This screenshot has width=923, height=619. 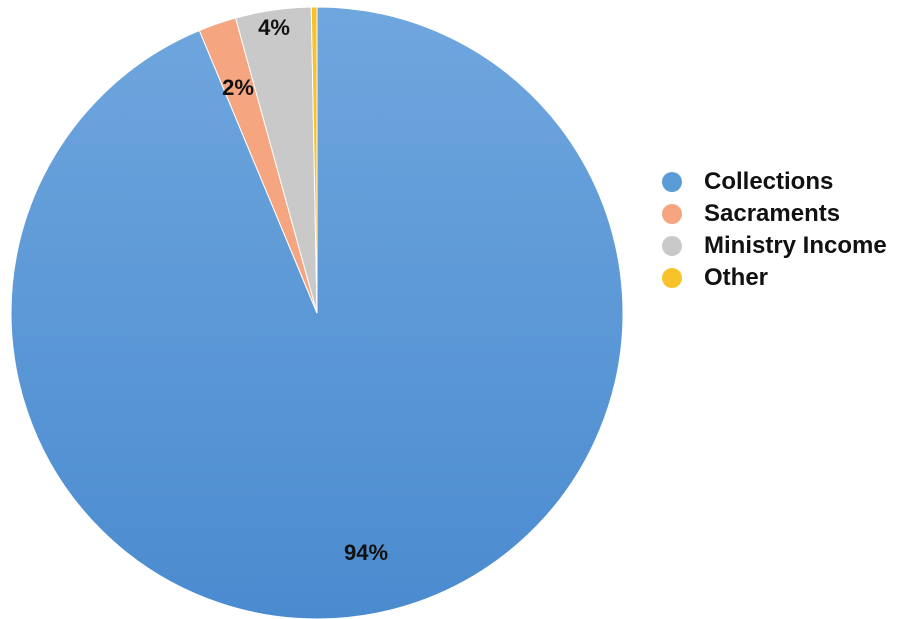 I want to click on pie-label-sacraments: 2%, so click(x=238, y=87).